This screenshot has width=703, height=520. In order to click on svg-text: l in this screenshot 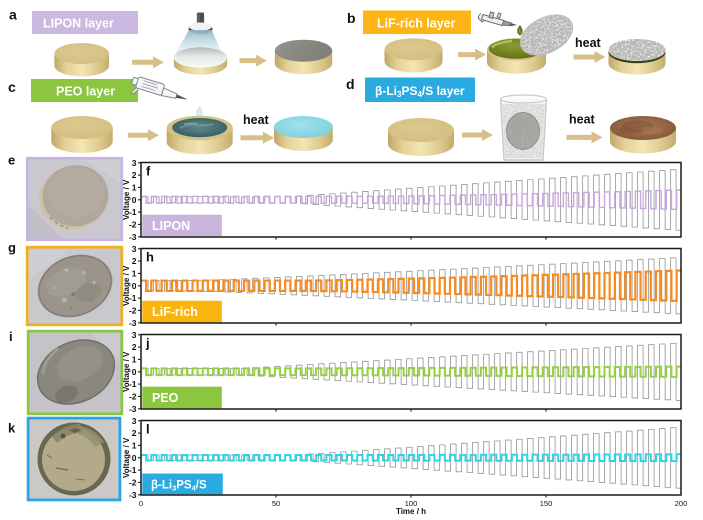, I will do `click(148, 429)`.